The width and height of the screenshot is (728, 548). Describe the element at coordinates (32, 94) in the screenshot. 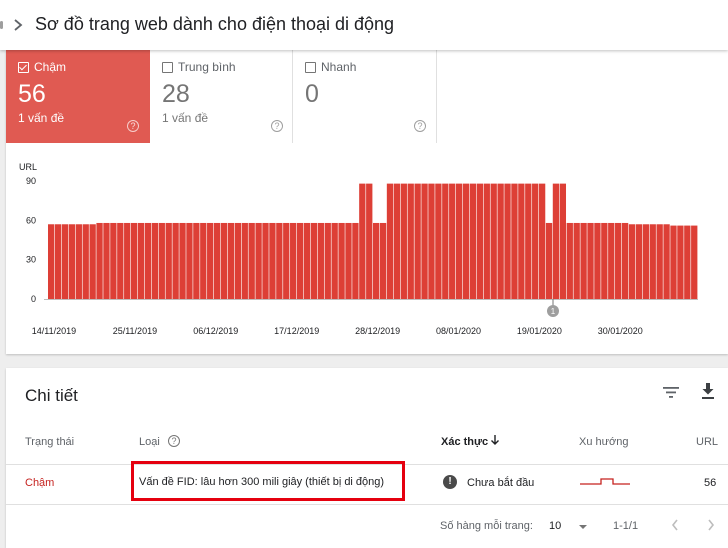

I see `tile-count: 56` at that location.